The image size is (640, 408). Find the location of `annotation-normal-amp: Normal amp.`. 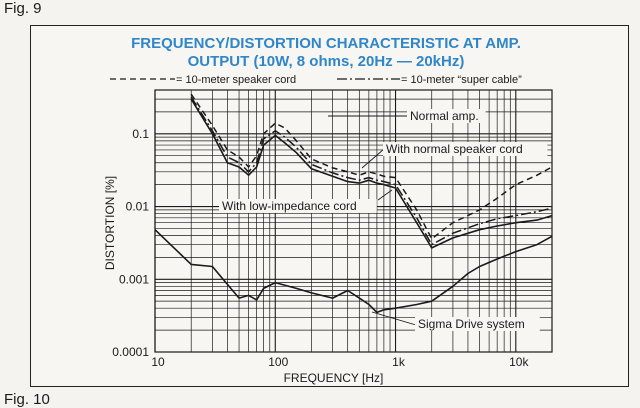

annotation-normal-amp: Normal amp. is located at coordinates (444, 116).